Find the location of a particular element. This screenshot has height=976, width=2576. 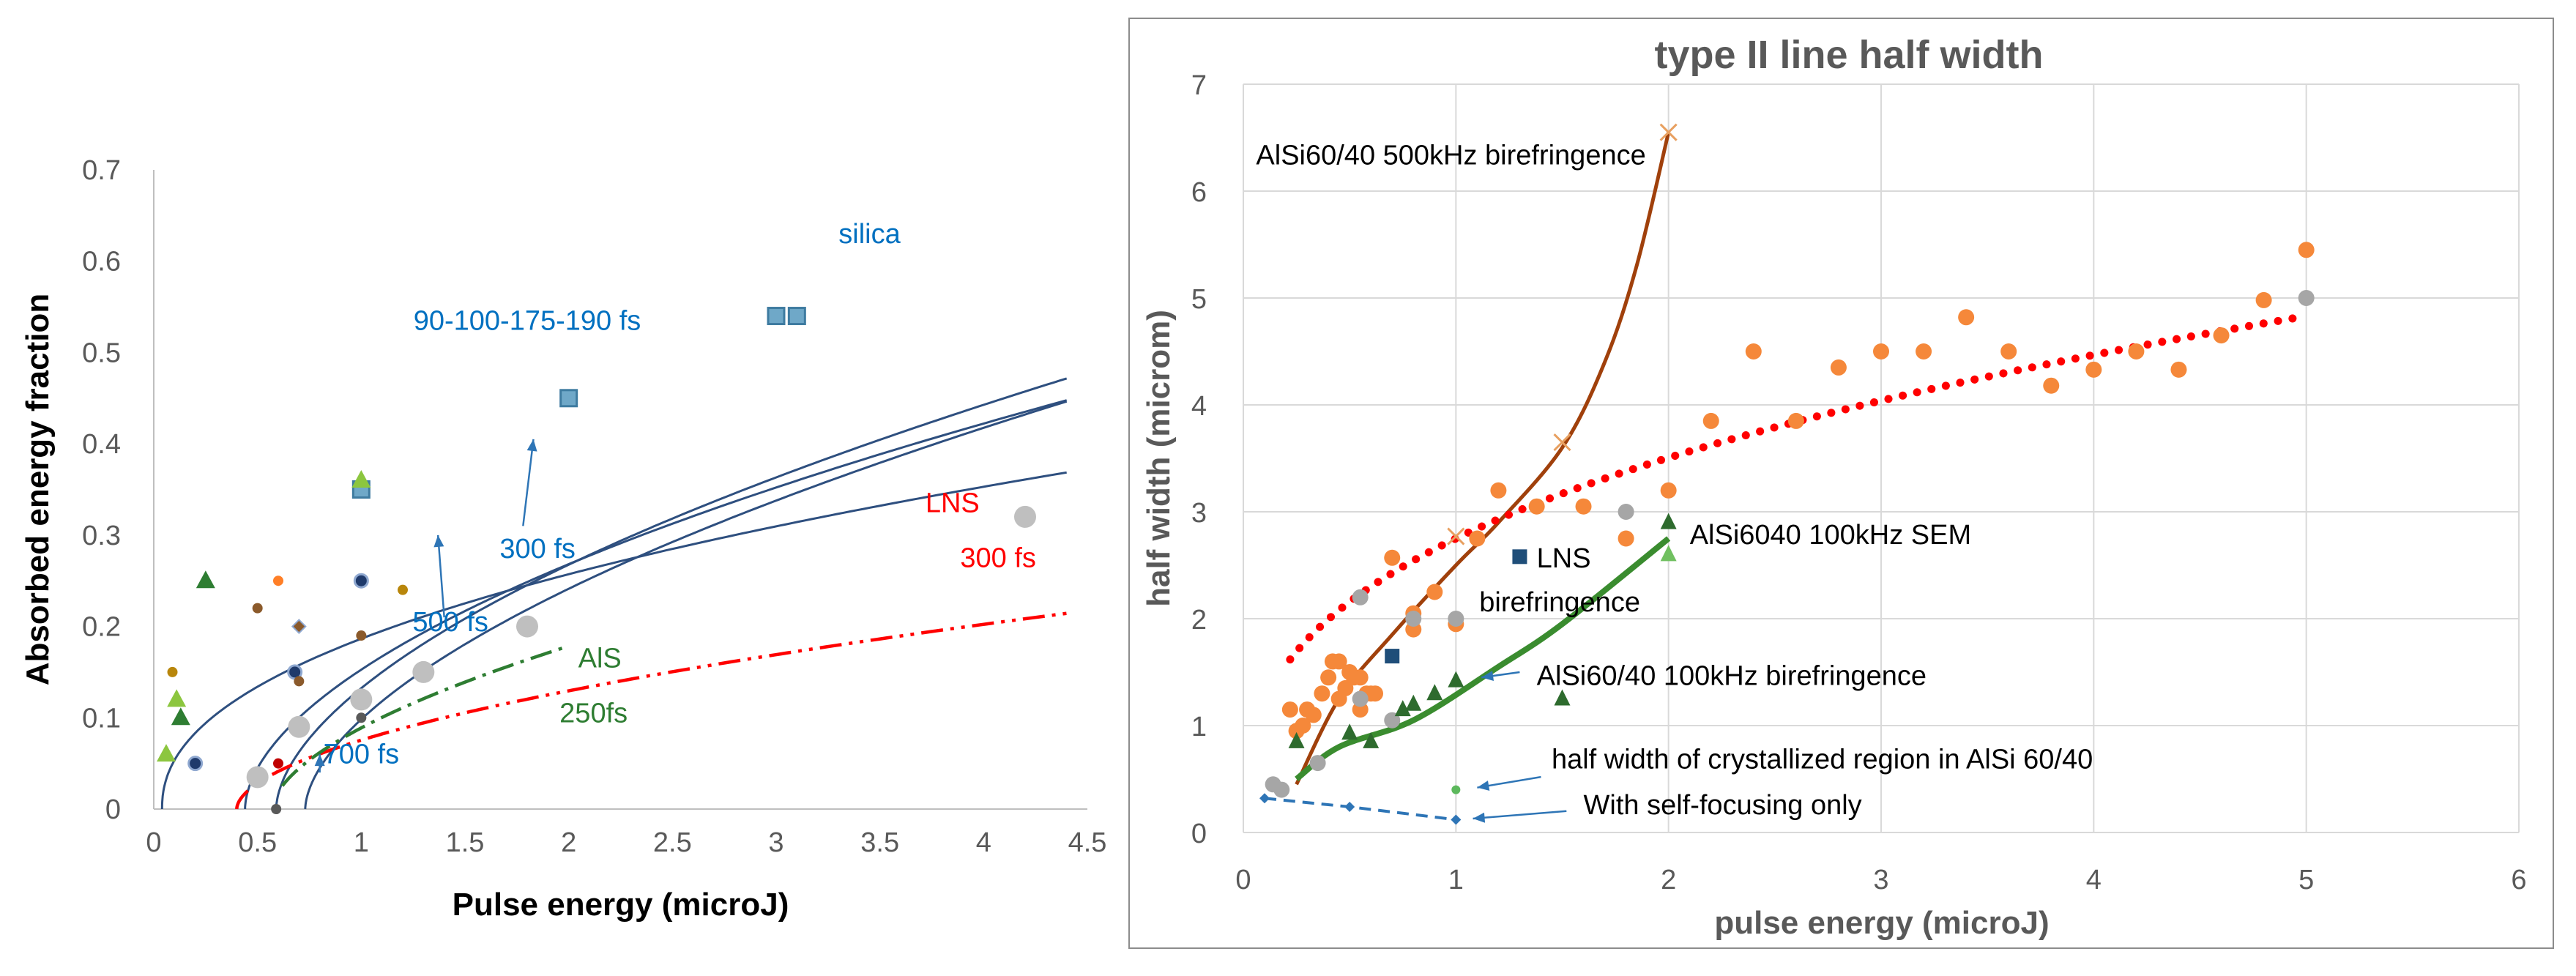

left-x-tick-label: 1.5 is located at coordinates (465, 842).